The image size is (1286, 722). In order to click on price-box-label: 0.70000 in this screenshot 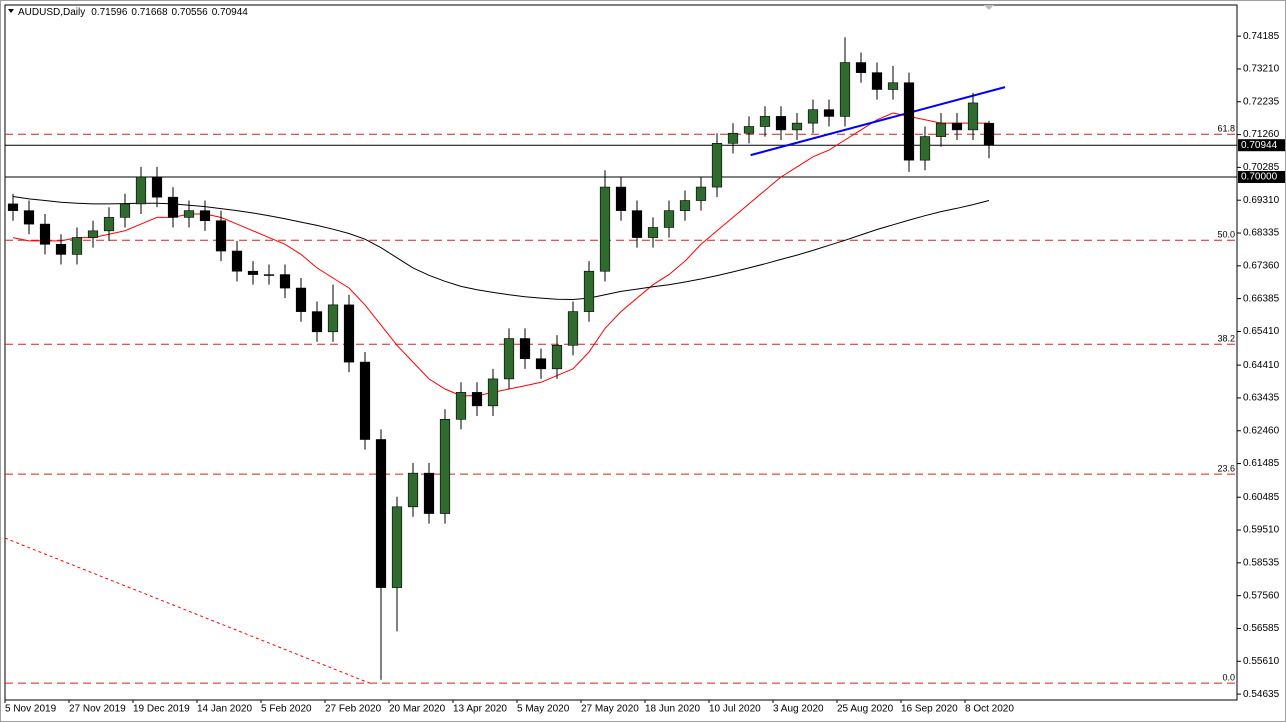, I will do `click(1259, 177)`.